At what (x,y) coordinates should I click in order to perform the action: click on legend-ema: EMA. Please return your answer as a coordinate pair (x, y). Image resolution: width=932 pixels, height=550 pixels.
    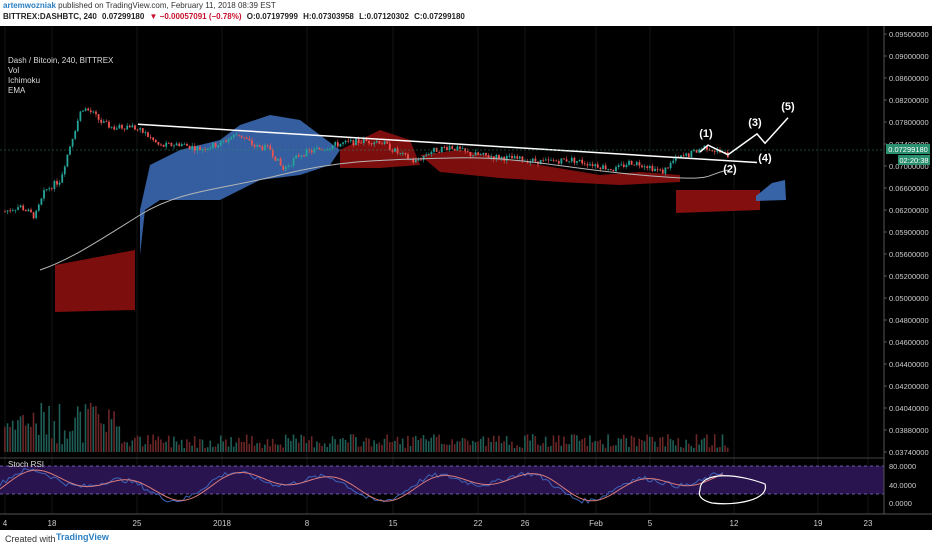
    Looking at the image, I should click on (17, 90).